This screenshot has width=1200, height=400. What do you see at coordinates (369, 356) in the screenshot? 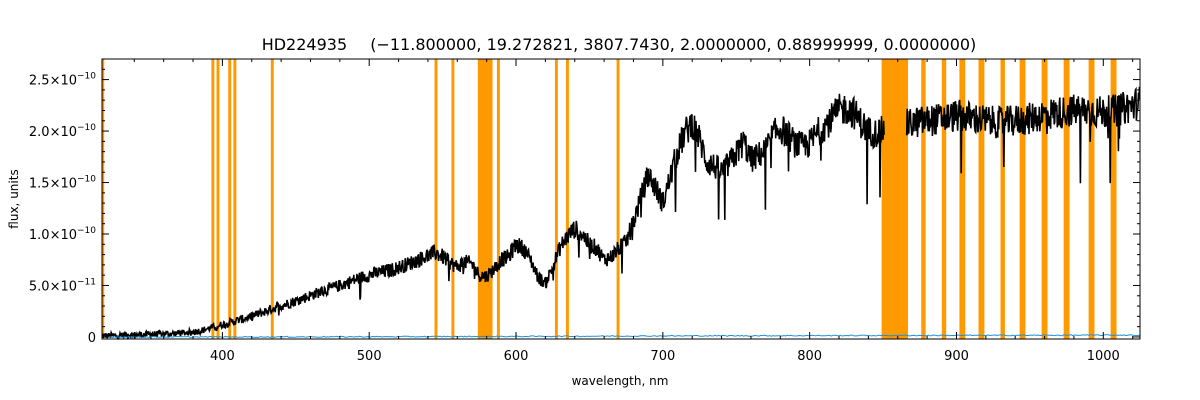
I see `x-tick-label: 500` at bounding box center [369, 356].